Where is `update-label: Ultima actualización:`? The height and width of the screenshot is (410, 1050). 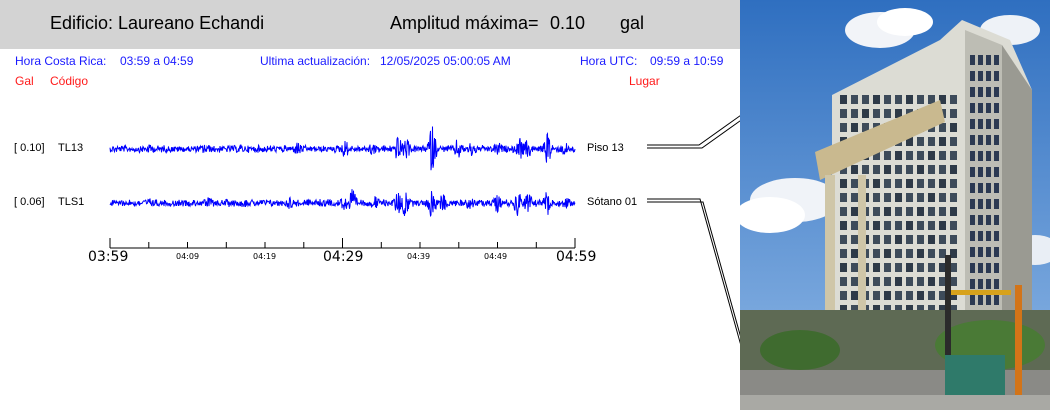 update-label: Ultima actualización: is located at coordinates (315, 61).